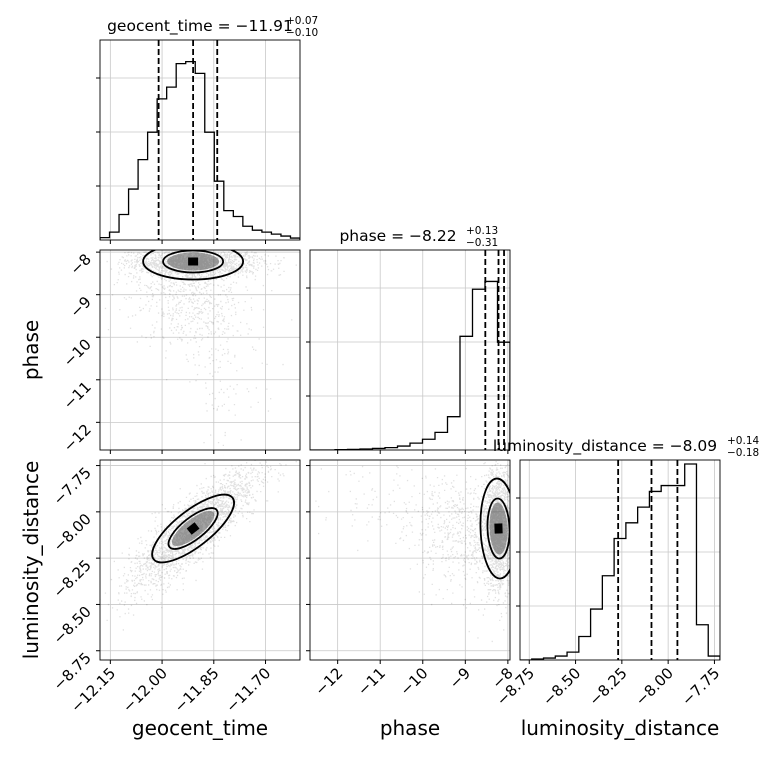 The image size is (760, 760). I want to click on histogram-step-luminosity_distance, so click(620, 561).